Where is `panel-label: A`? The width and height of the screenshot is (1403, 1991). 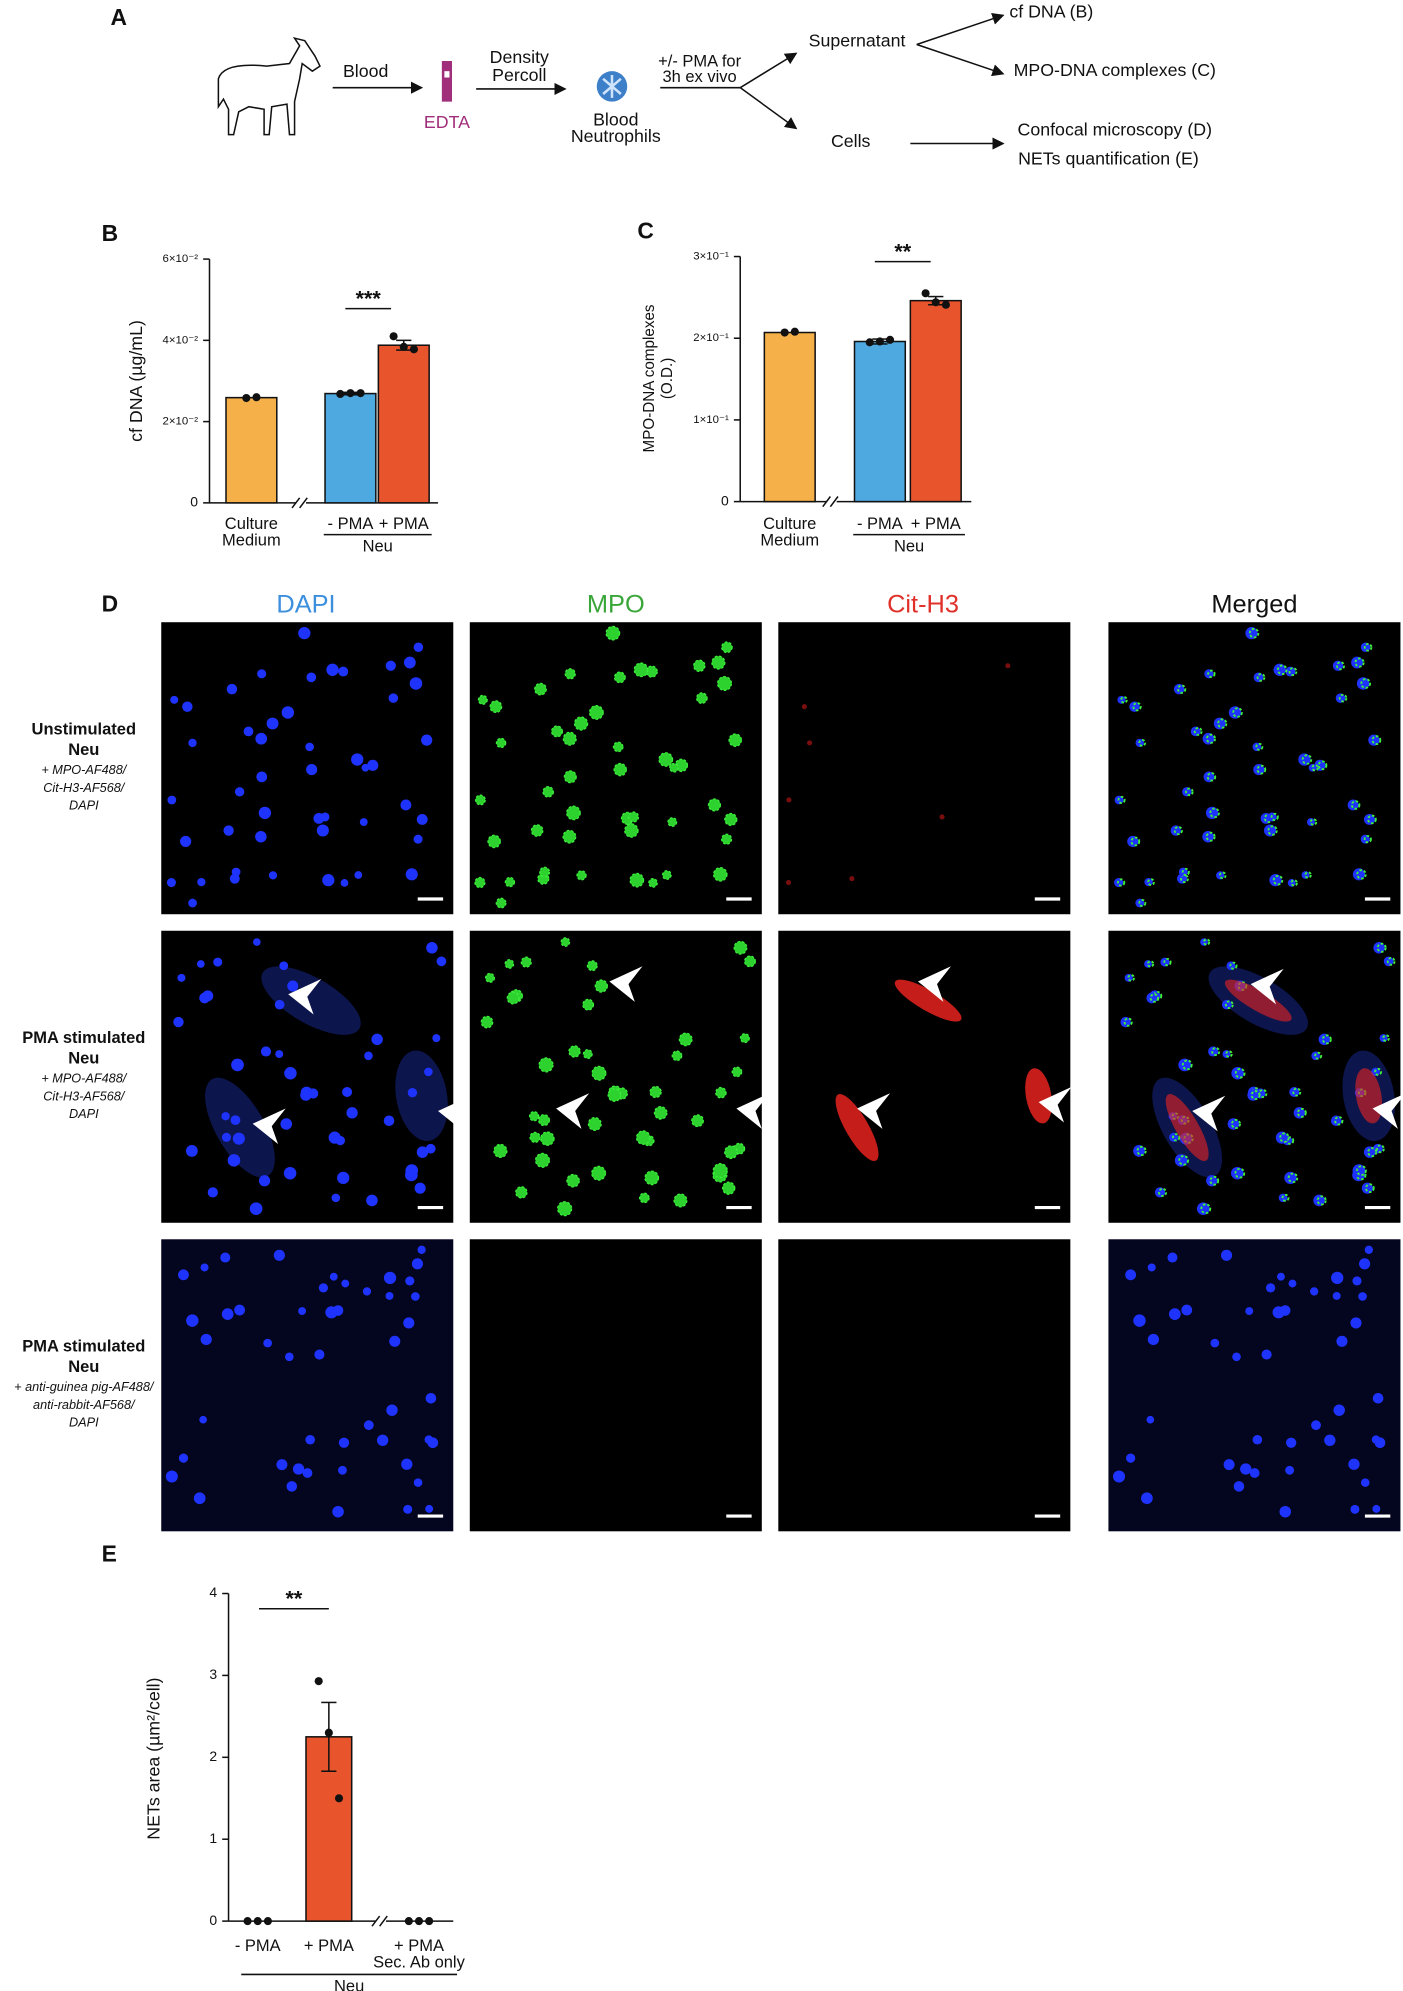
panel-label: A is located at coordinates (118, 17).